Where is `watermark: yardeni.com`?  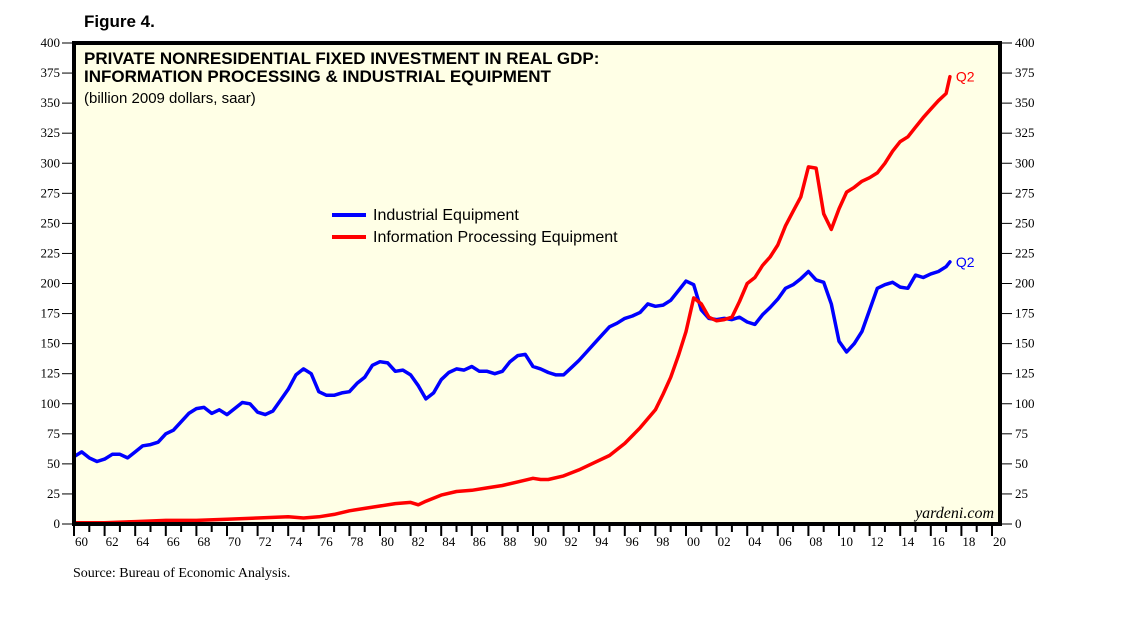
watermark: yardeni.com is located at coordinates (953, 513).